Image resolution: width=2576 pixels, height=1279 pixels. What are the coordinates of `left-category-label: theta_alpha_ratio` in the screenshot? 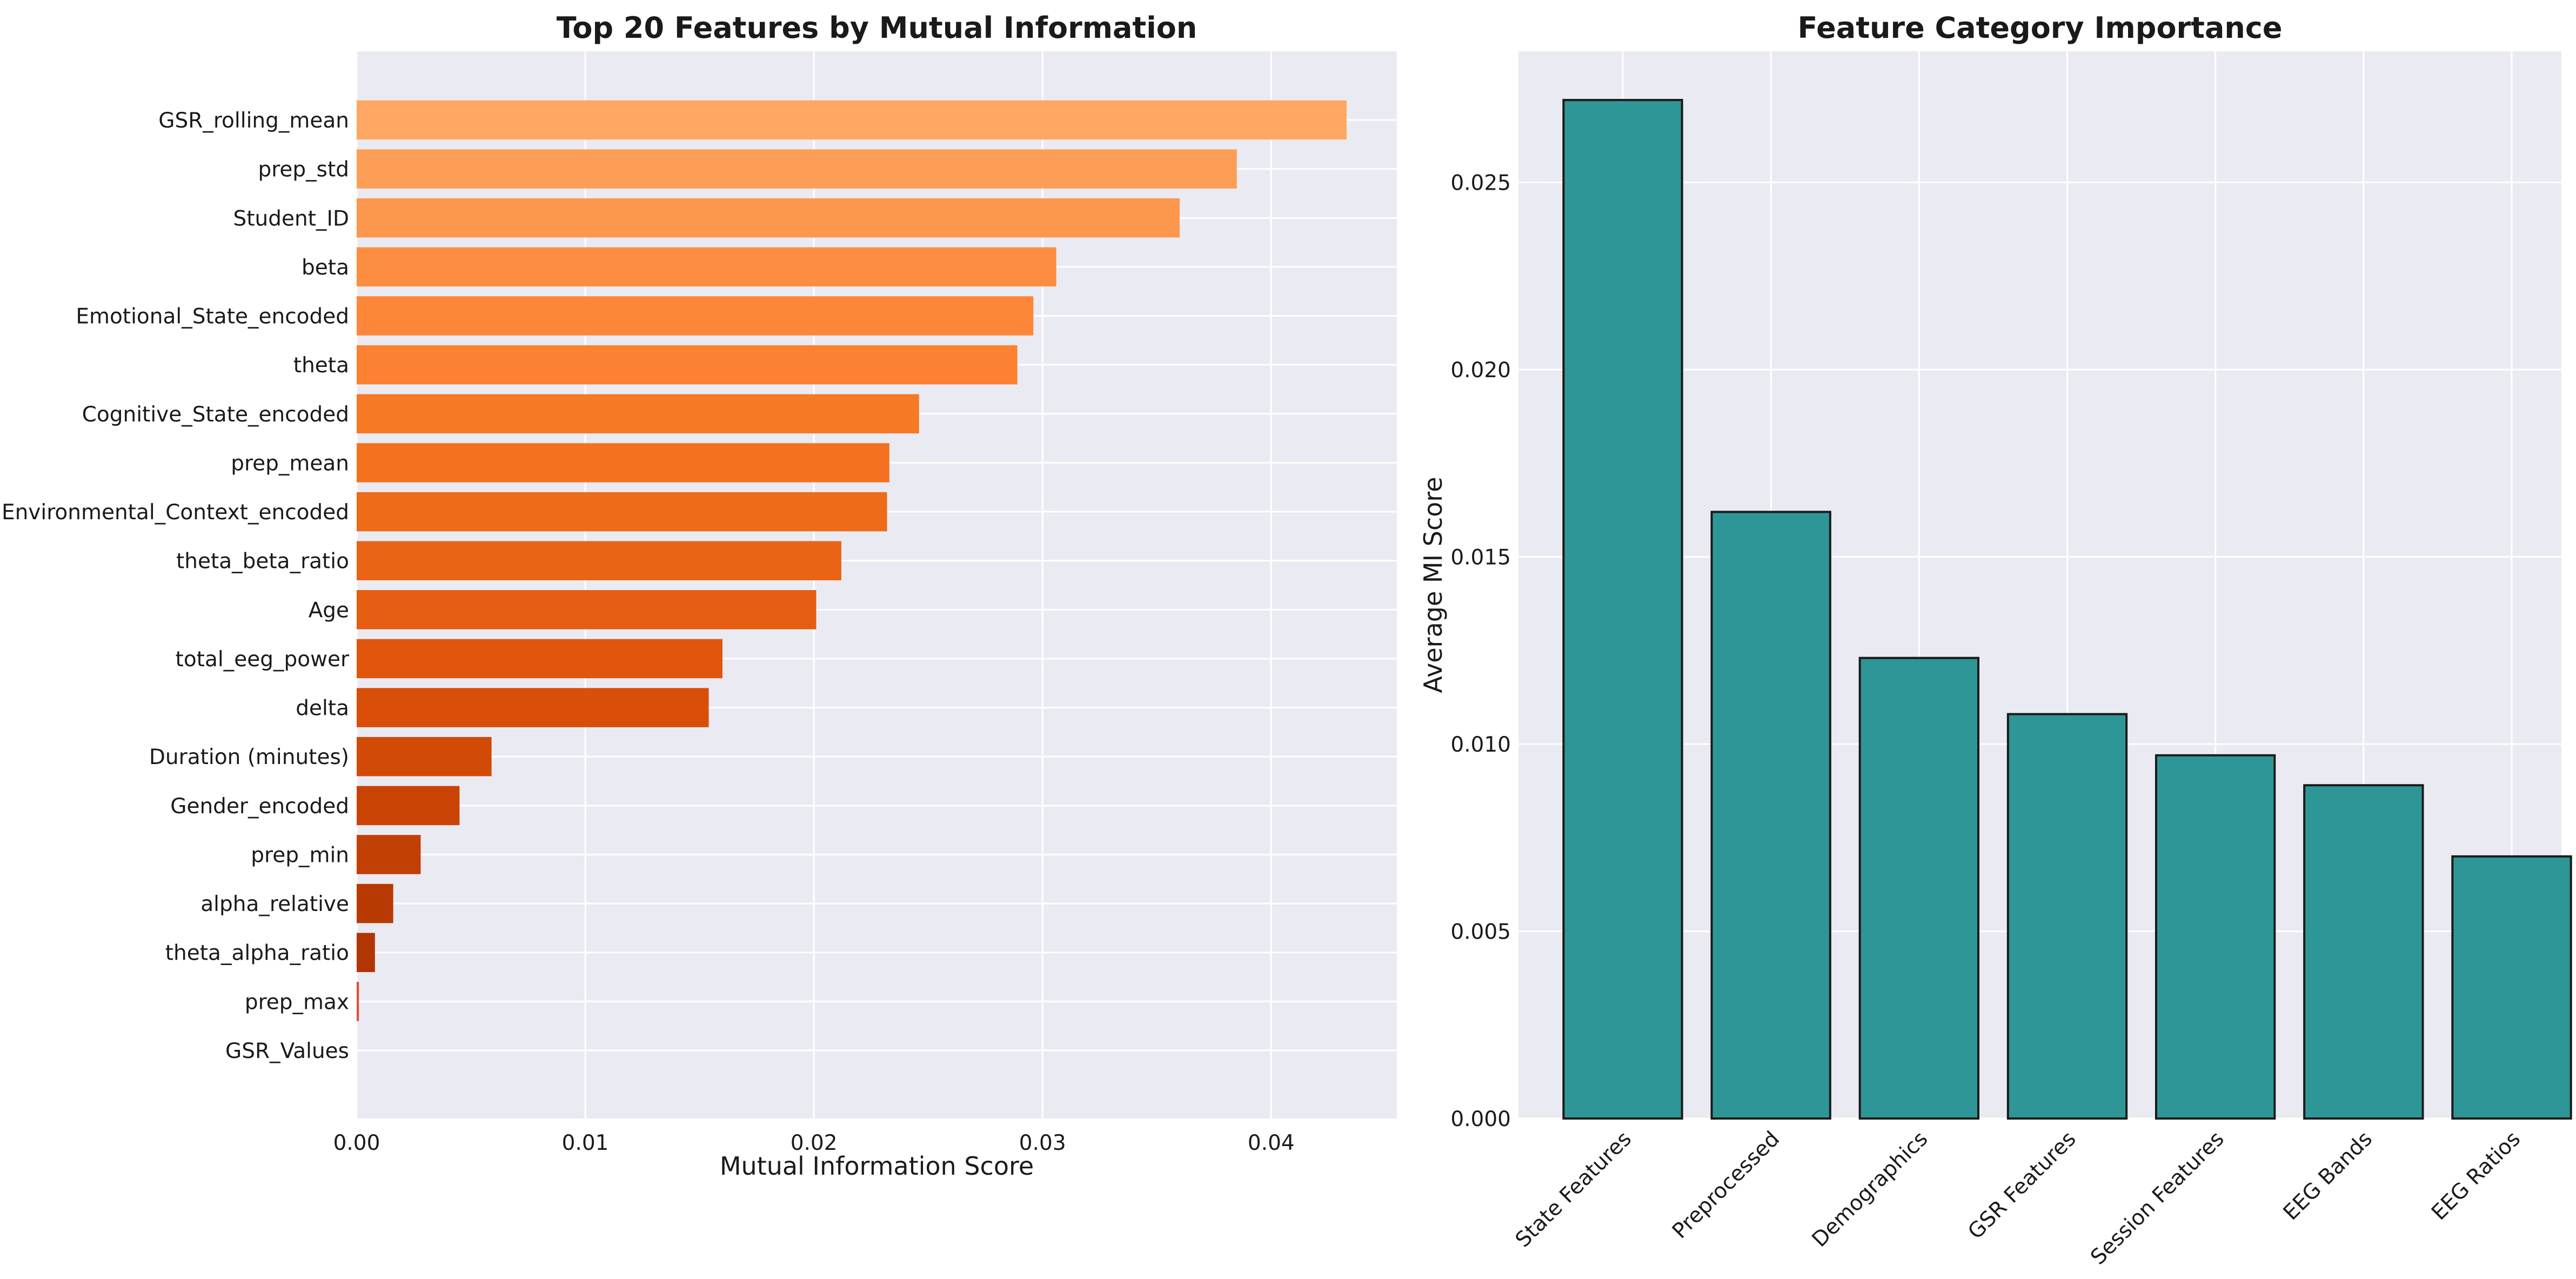 It's located at (257, 953).